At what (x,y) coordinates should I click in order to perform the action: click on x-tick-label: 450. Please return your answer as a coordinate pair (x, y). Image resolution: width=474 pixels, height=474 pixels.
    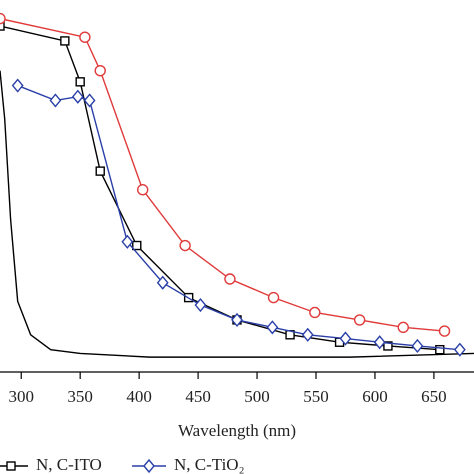
    Looking at the image, I should click on (198, 396).